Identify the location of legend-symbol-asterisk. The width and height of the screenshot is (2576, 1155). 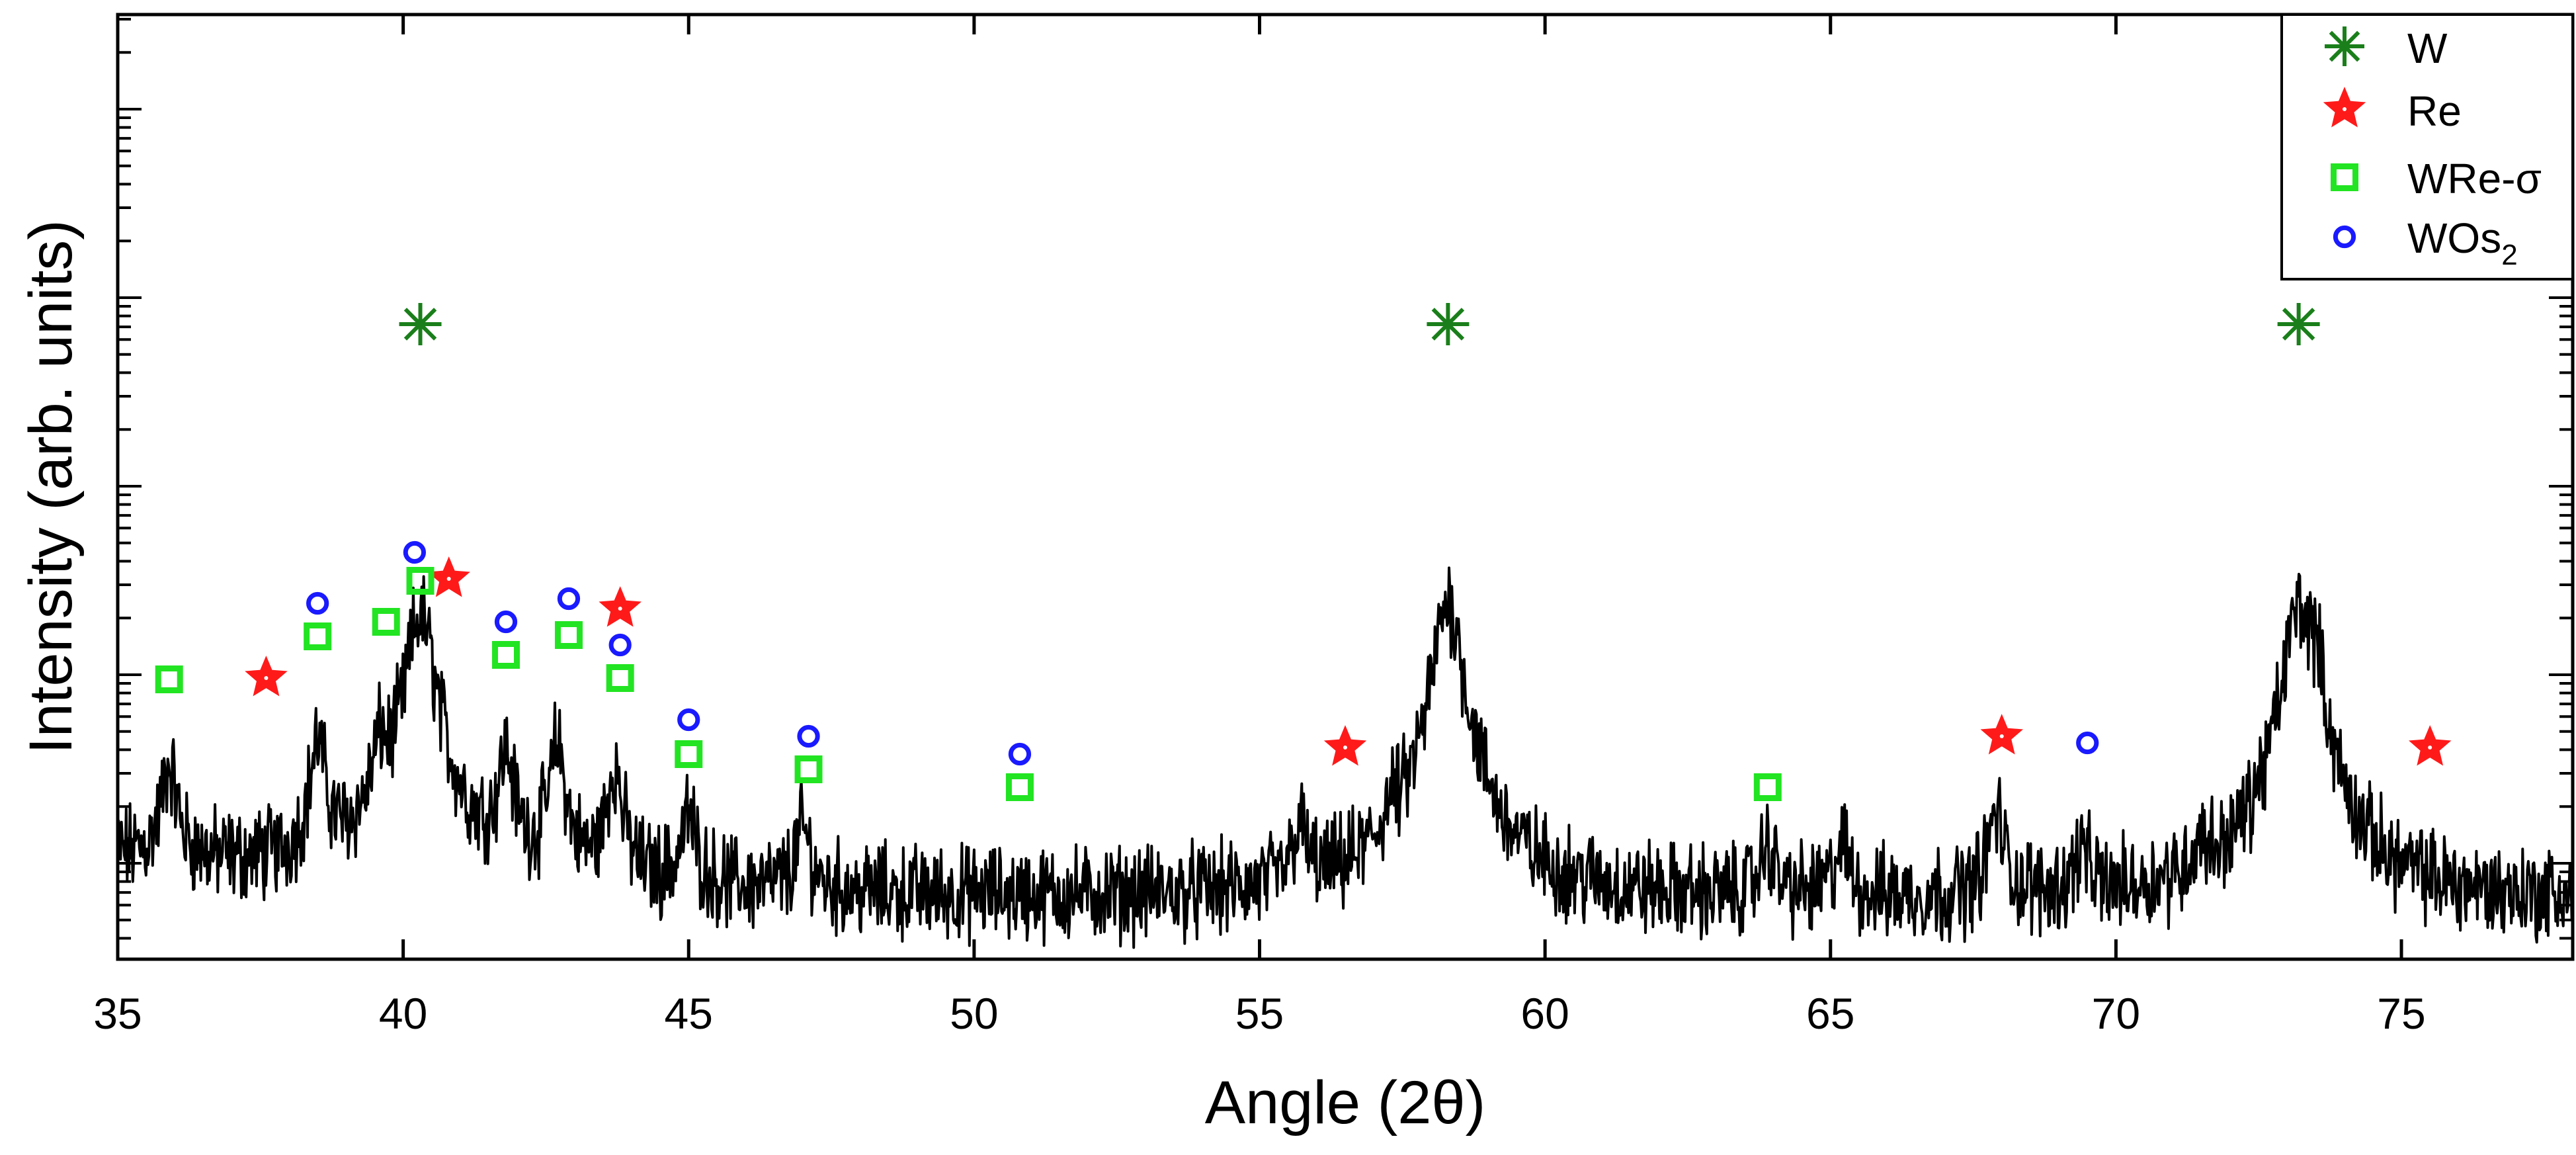
(2344, 46).